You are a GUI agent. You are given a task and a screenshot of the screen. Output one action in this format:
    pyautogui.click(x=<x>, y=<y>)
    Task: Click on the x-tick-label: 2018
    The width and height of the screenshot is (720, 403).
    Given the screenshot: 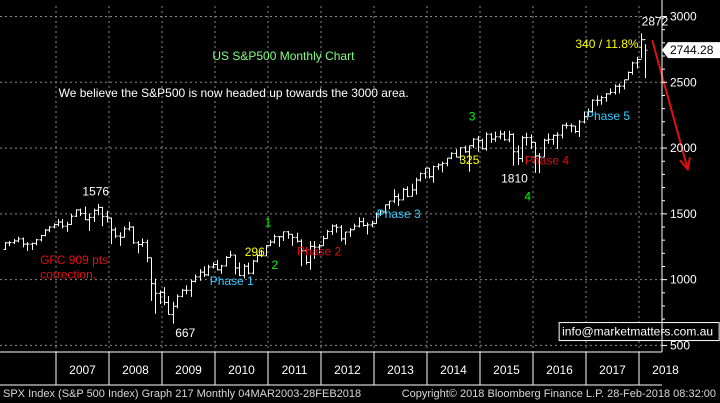 What is the action you would take?
    pyautogui.click(x=665, y=370)
    